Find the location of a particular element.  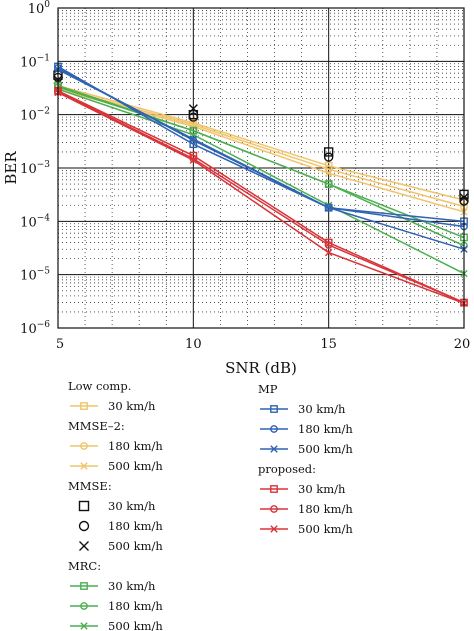

legend-title: proposed: is located at coordinates (287, 469).